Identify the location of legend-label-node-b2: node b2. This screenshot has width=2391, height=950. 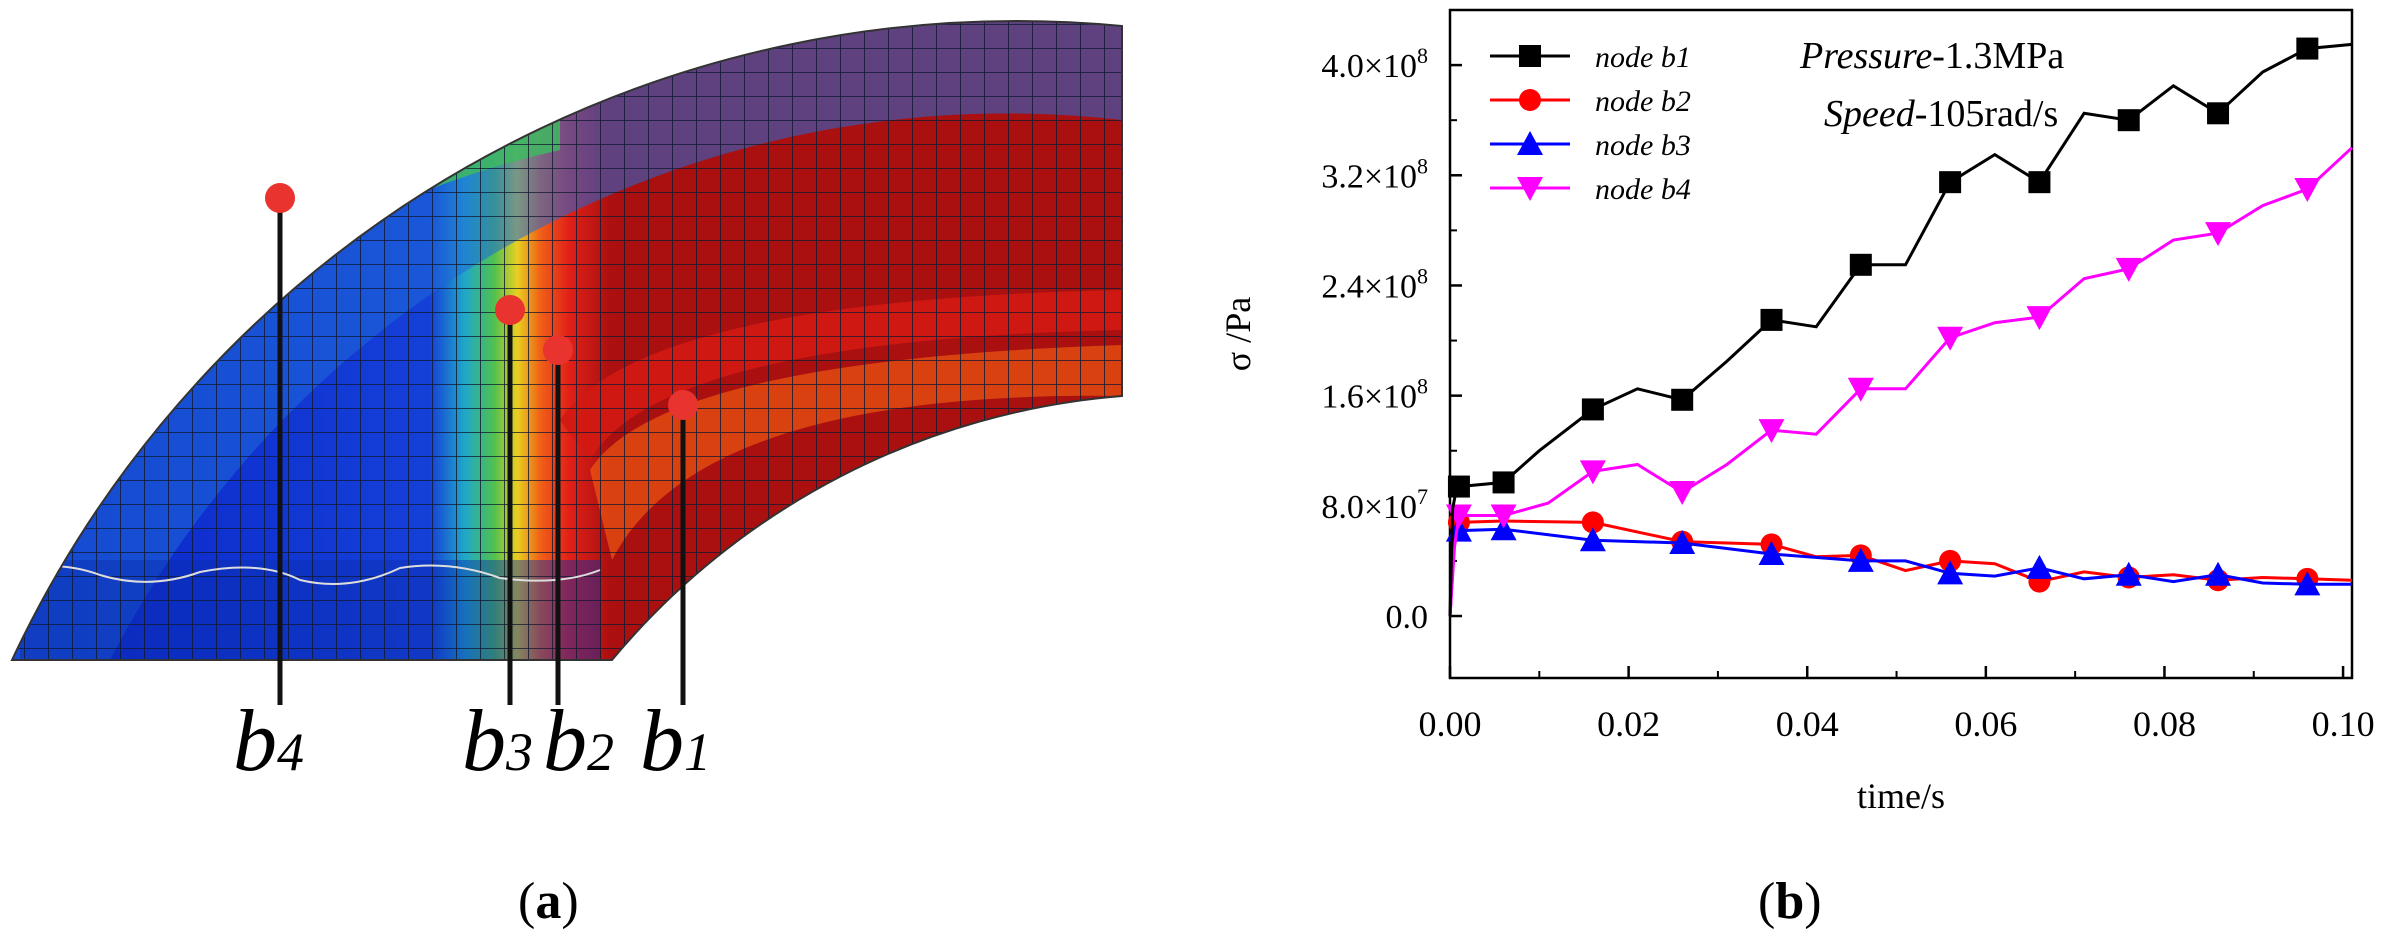
(1643, 101).